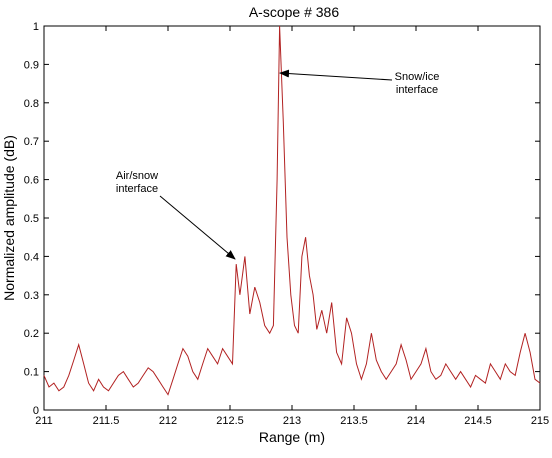  I want to click on annotation-label: Air/snow interface, so click(137, 182).